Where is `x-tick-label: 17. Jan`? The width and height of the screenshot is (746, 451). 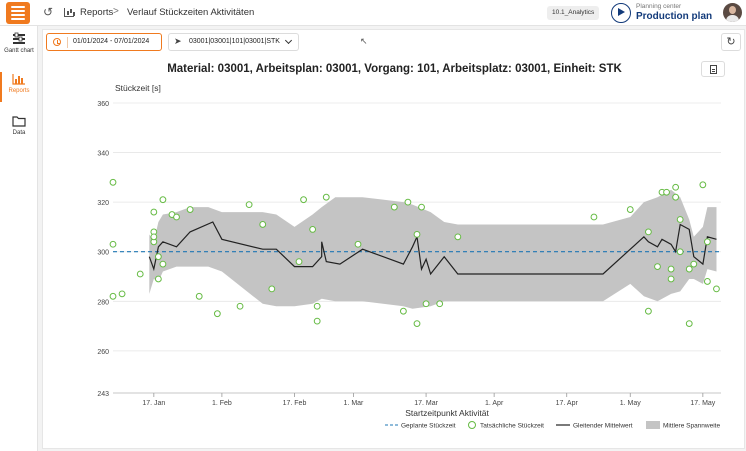
x-tick-label: 17. Jan is located at coordinates (153, 403).